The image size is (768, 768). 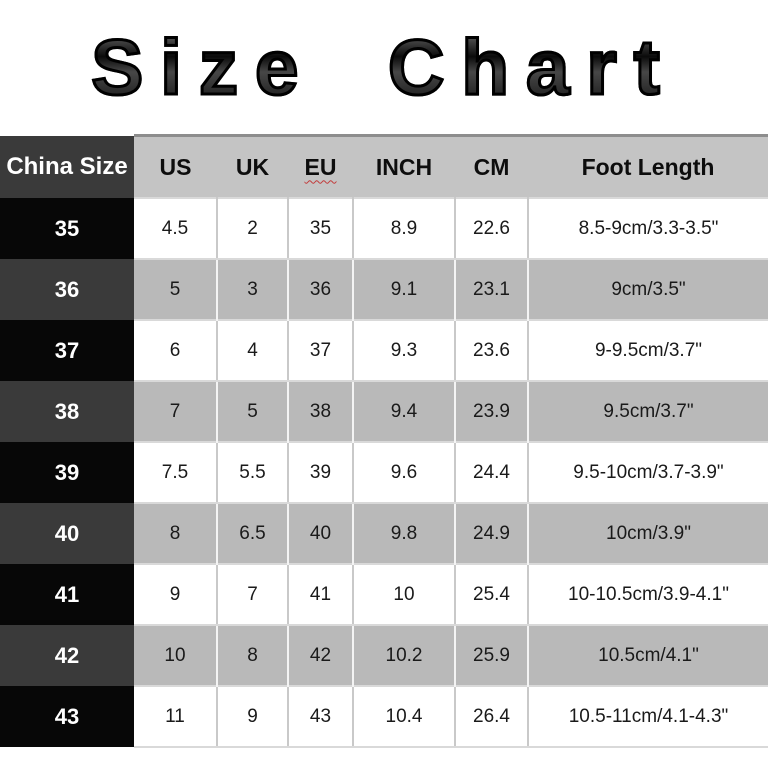 I want to click on size-value-cell: 9.3, so click(x=404, y=350).